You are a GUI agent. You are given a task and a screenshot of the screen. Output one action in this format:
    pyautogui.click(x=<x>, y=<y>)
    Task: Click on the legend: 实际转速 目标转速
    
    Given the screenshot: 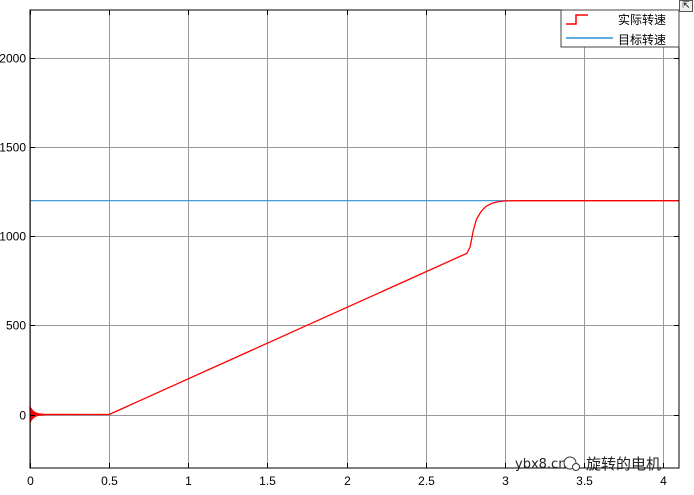 What is the action you would take?
    pyautogui.click(x=620, y=28)
    